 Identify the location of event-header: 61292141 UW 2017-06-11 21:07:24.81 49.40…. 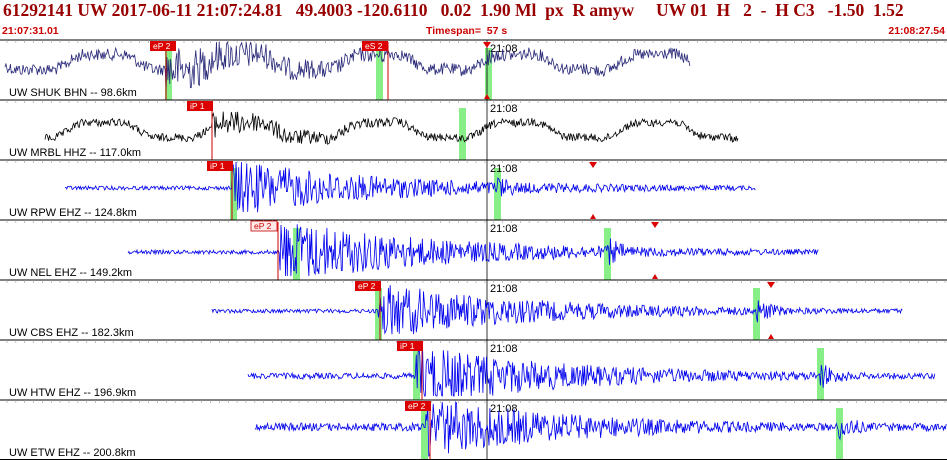
(473, 19).